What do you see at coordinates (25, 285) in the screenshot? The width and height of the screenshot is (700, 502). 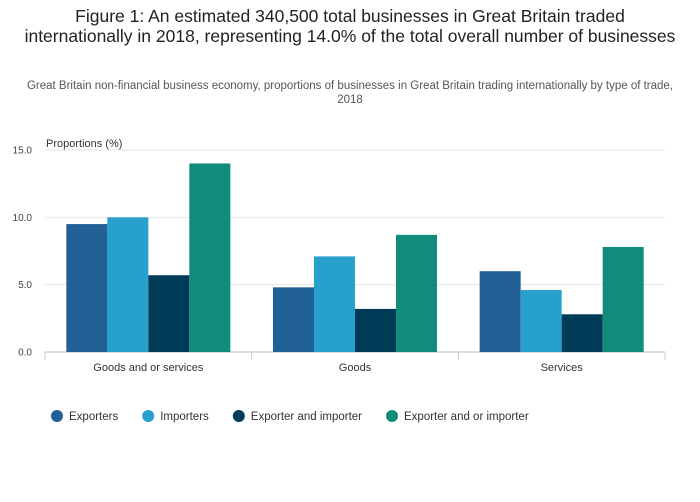 I see `y-tick-label: 5.0` at bounding box center [25, 285].